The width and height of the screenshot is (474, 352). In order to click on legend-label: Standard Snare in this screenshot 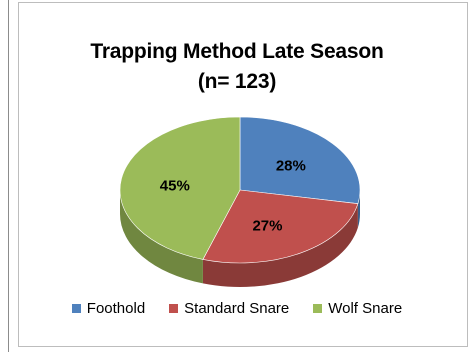, I will do `click(237, 308)`.